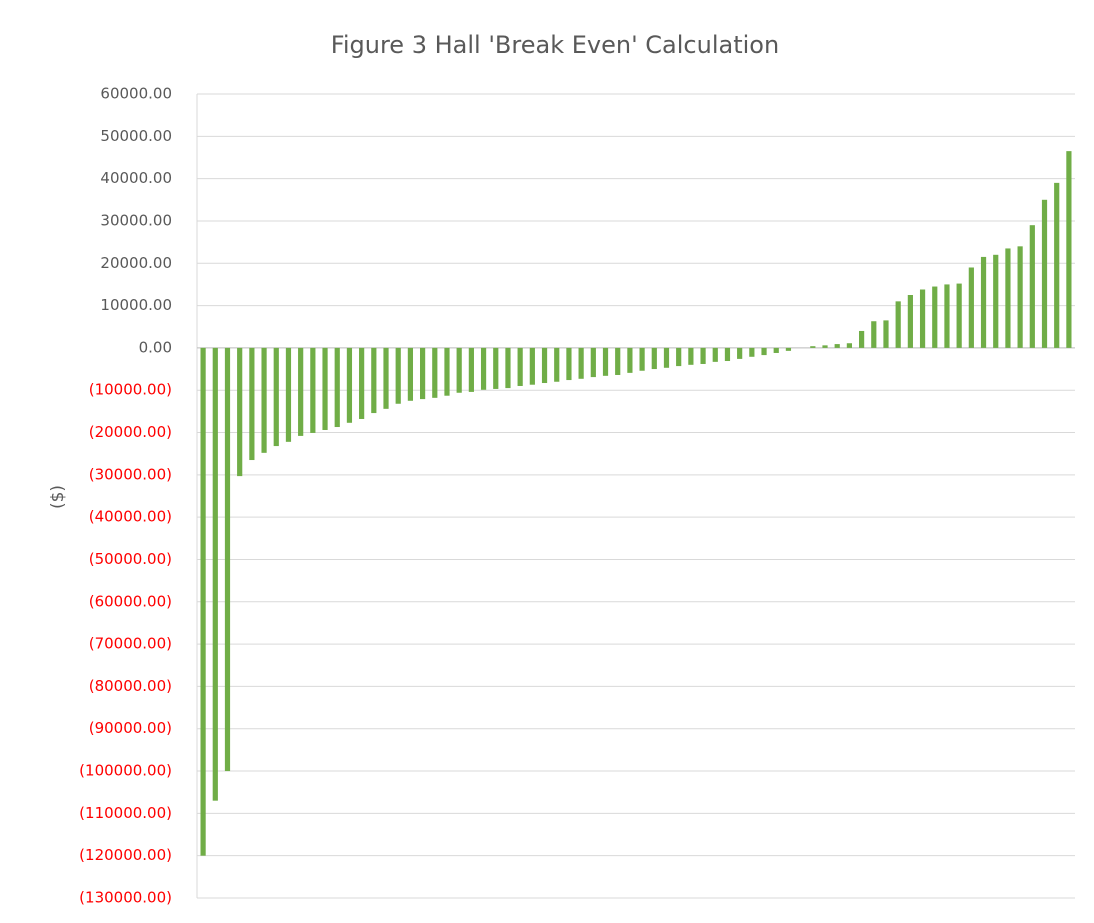  Describe the element at coordinates (130, 559) in the screenshot. I see `y-tick-label: (50000.00)` at that location.